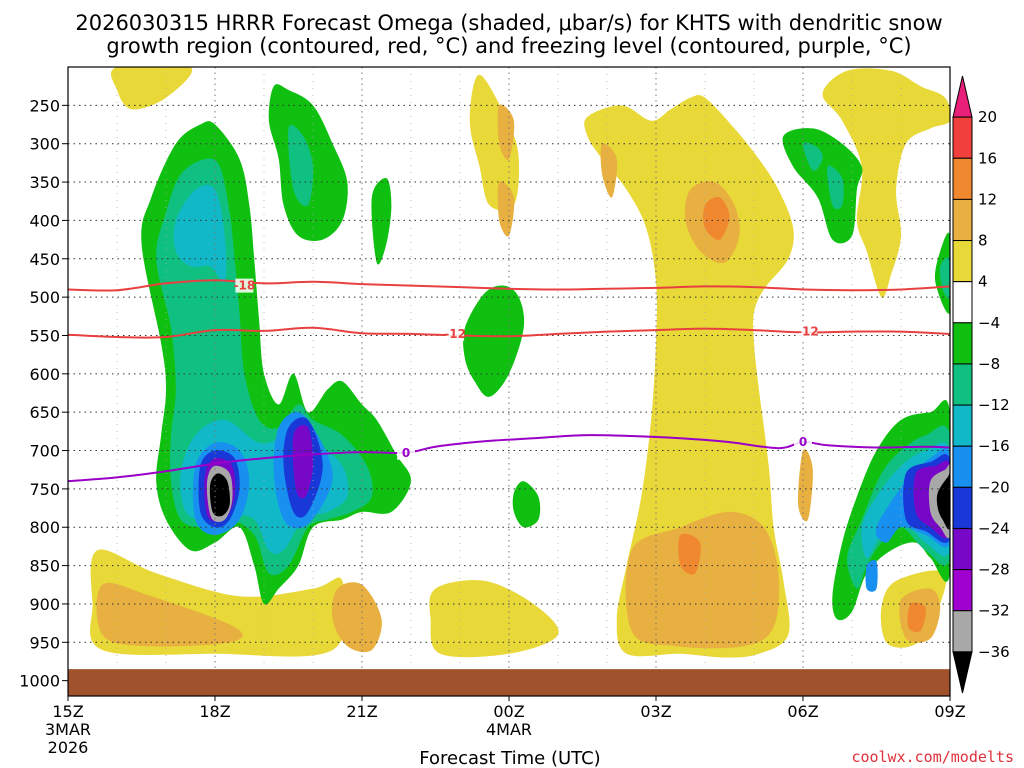 This screenshot has height=768, width=1024. I want to click on y-tick-label-300: 300, so click(44, 144).